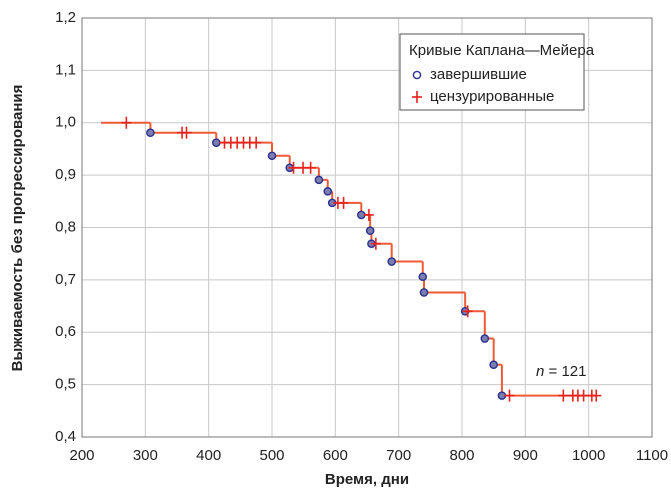  What do you see at coordinates (65, 384) in the screenshot?
I see `y-tick-label: 0,5` at bounding box center [65, 384].